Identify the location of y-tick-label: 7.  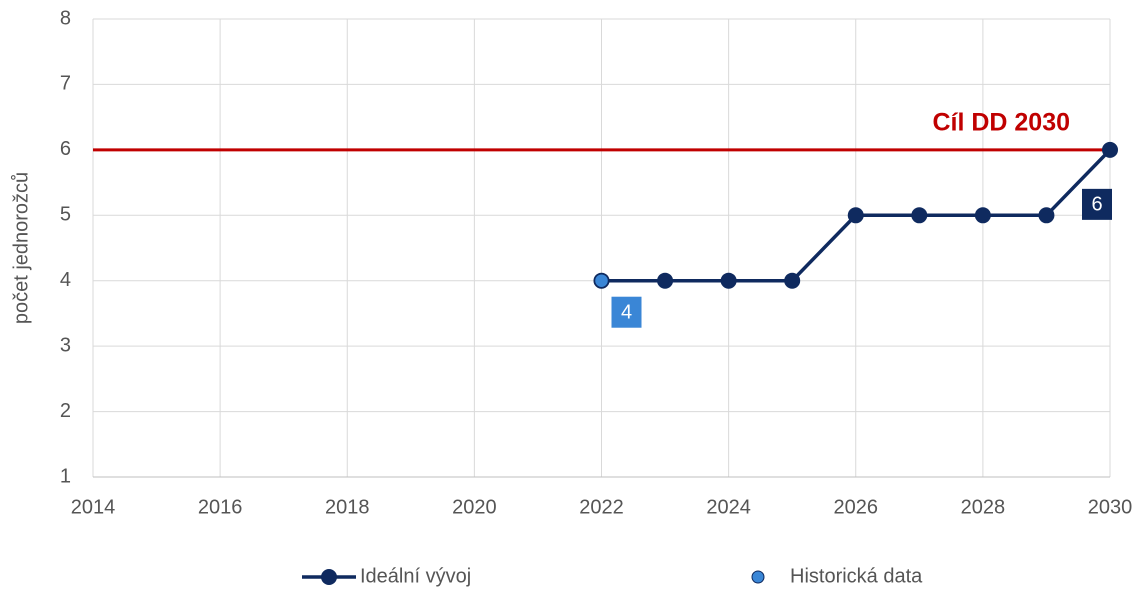
(65, 84).